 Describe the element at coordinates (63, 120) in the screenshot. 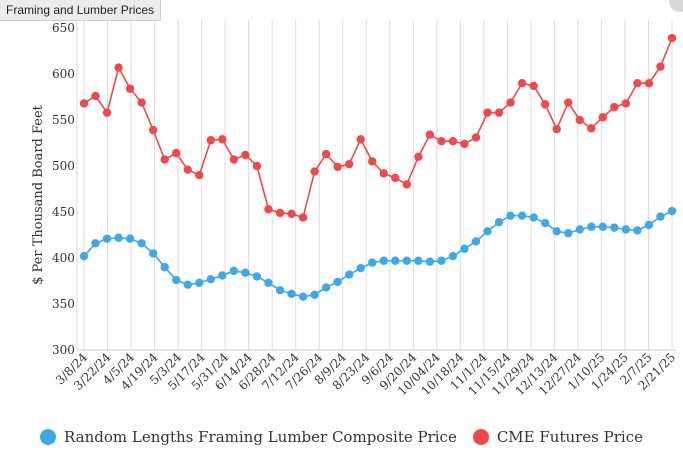

I see `y-tick-label: 550` at that location.